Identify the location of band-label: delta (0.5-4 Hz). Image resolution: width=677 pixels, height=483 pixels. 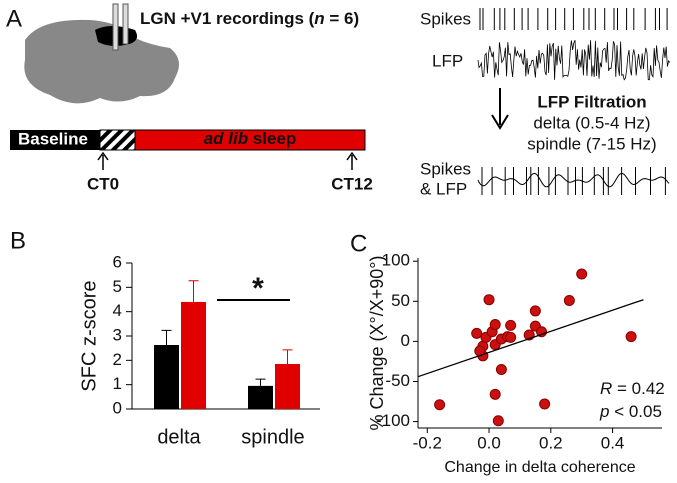
(591, 122).